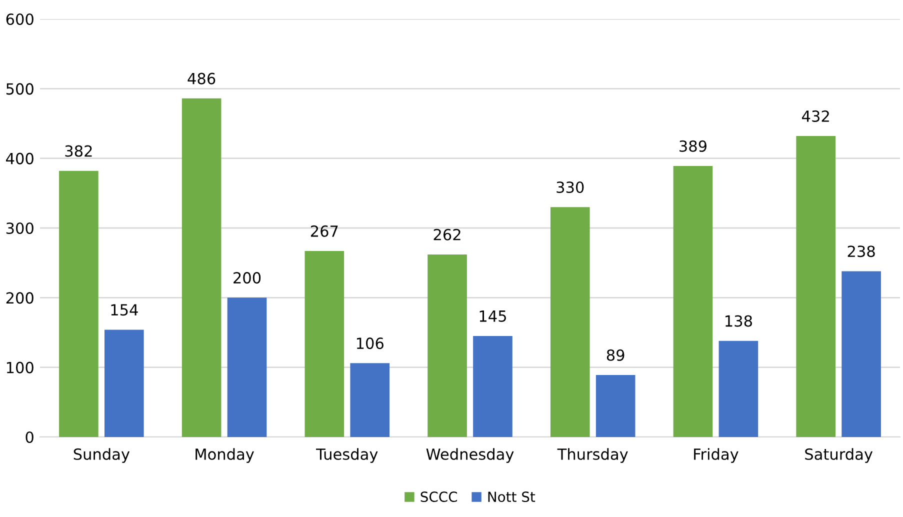  What do you see at coordinates (512, 497) in the screenshot?
I see `legend-label: Nott St` at bounding box center [512, 497].